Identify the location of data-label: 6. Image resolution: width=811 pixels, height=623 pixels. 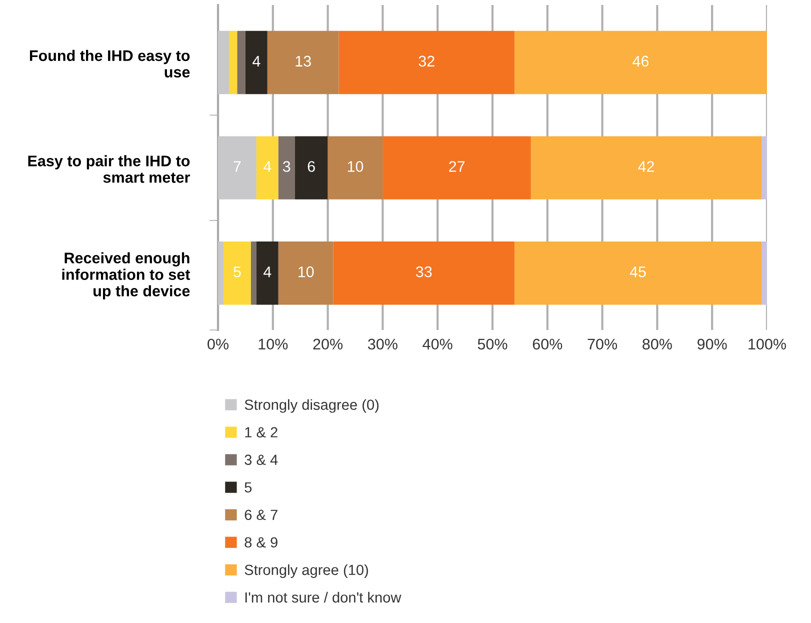
(311, 166).